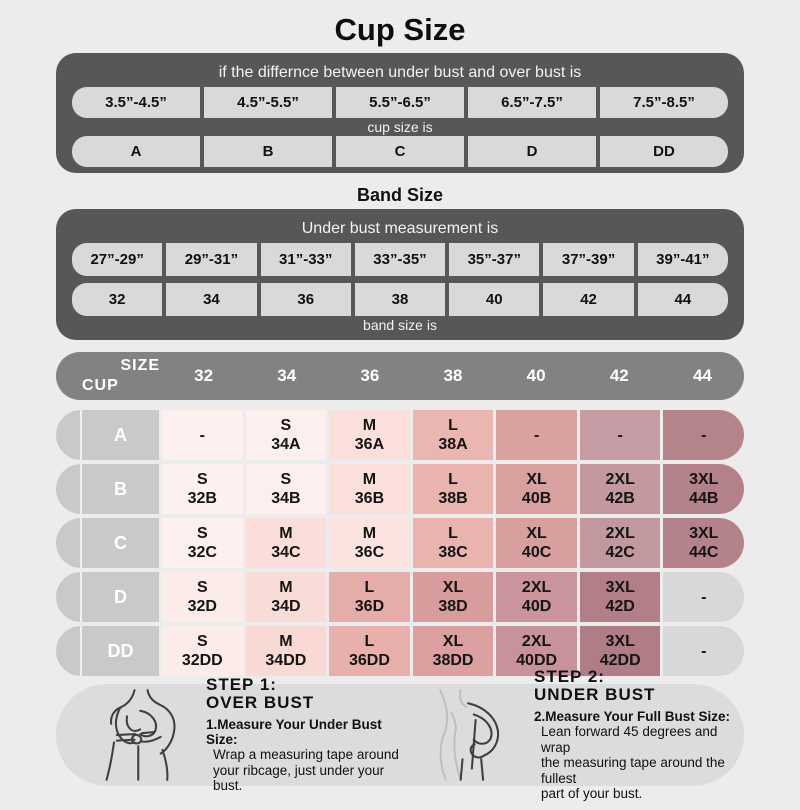 The width and height of the screenshot is (800, 810). Describe the element at coordinates (532, 102) in the screenshot. I see `cup-diff-range-cell: 6.5”-7.5”` at that location.